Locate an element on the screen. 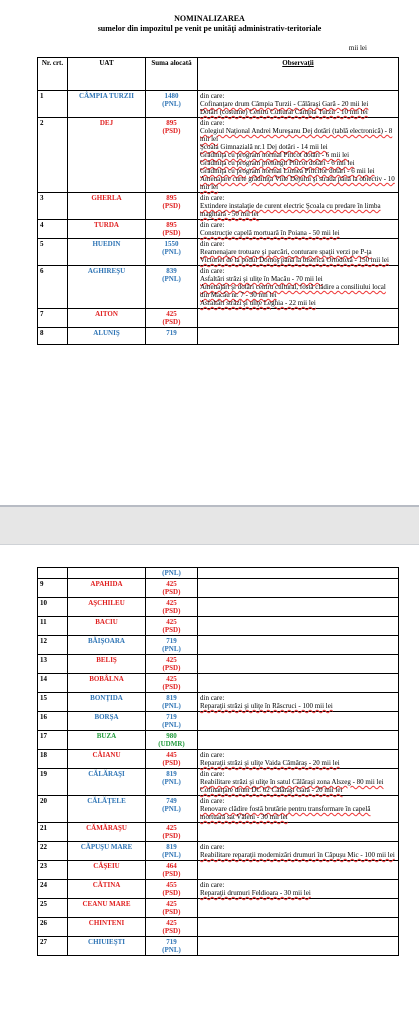 The image size is (419, 1024). table-row: 16 BORŞA 719 (PNL) is located at coordinates (218, 721).